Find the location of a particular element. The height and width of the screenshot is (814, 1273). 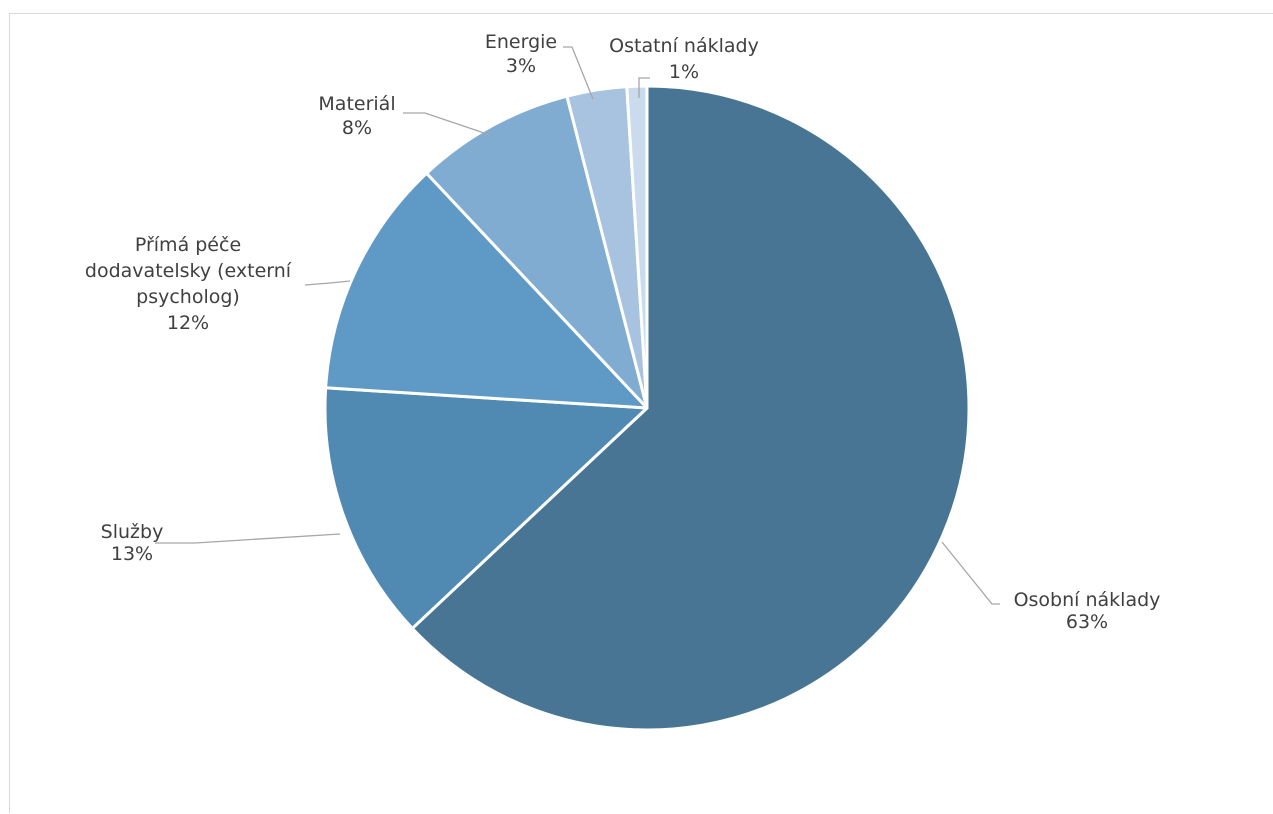

data-label-percent: 63% is located at coordinates (1087, 622).